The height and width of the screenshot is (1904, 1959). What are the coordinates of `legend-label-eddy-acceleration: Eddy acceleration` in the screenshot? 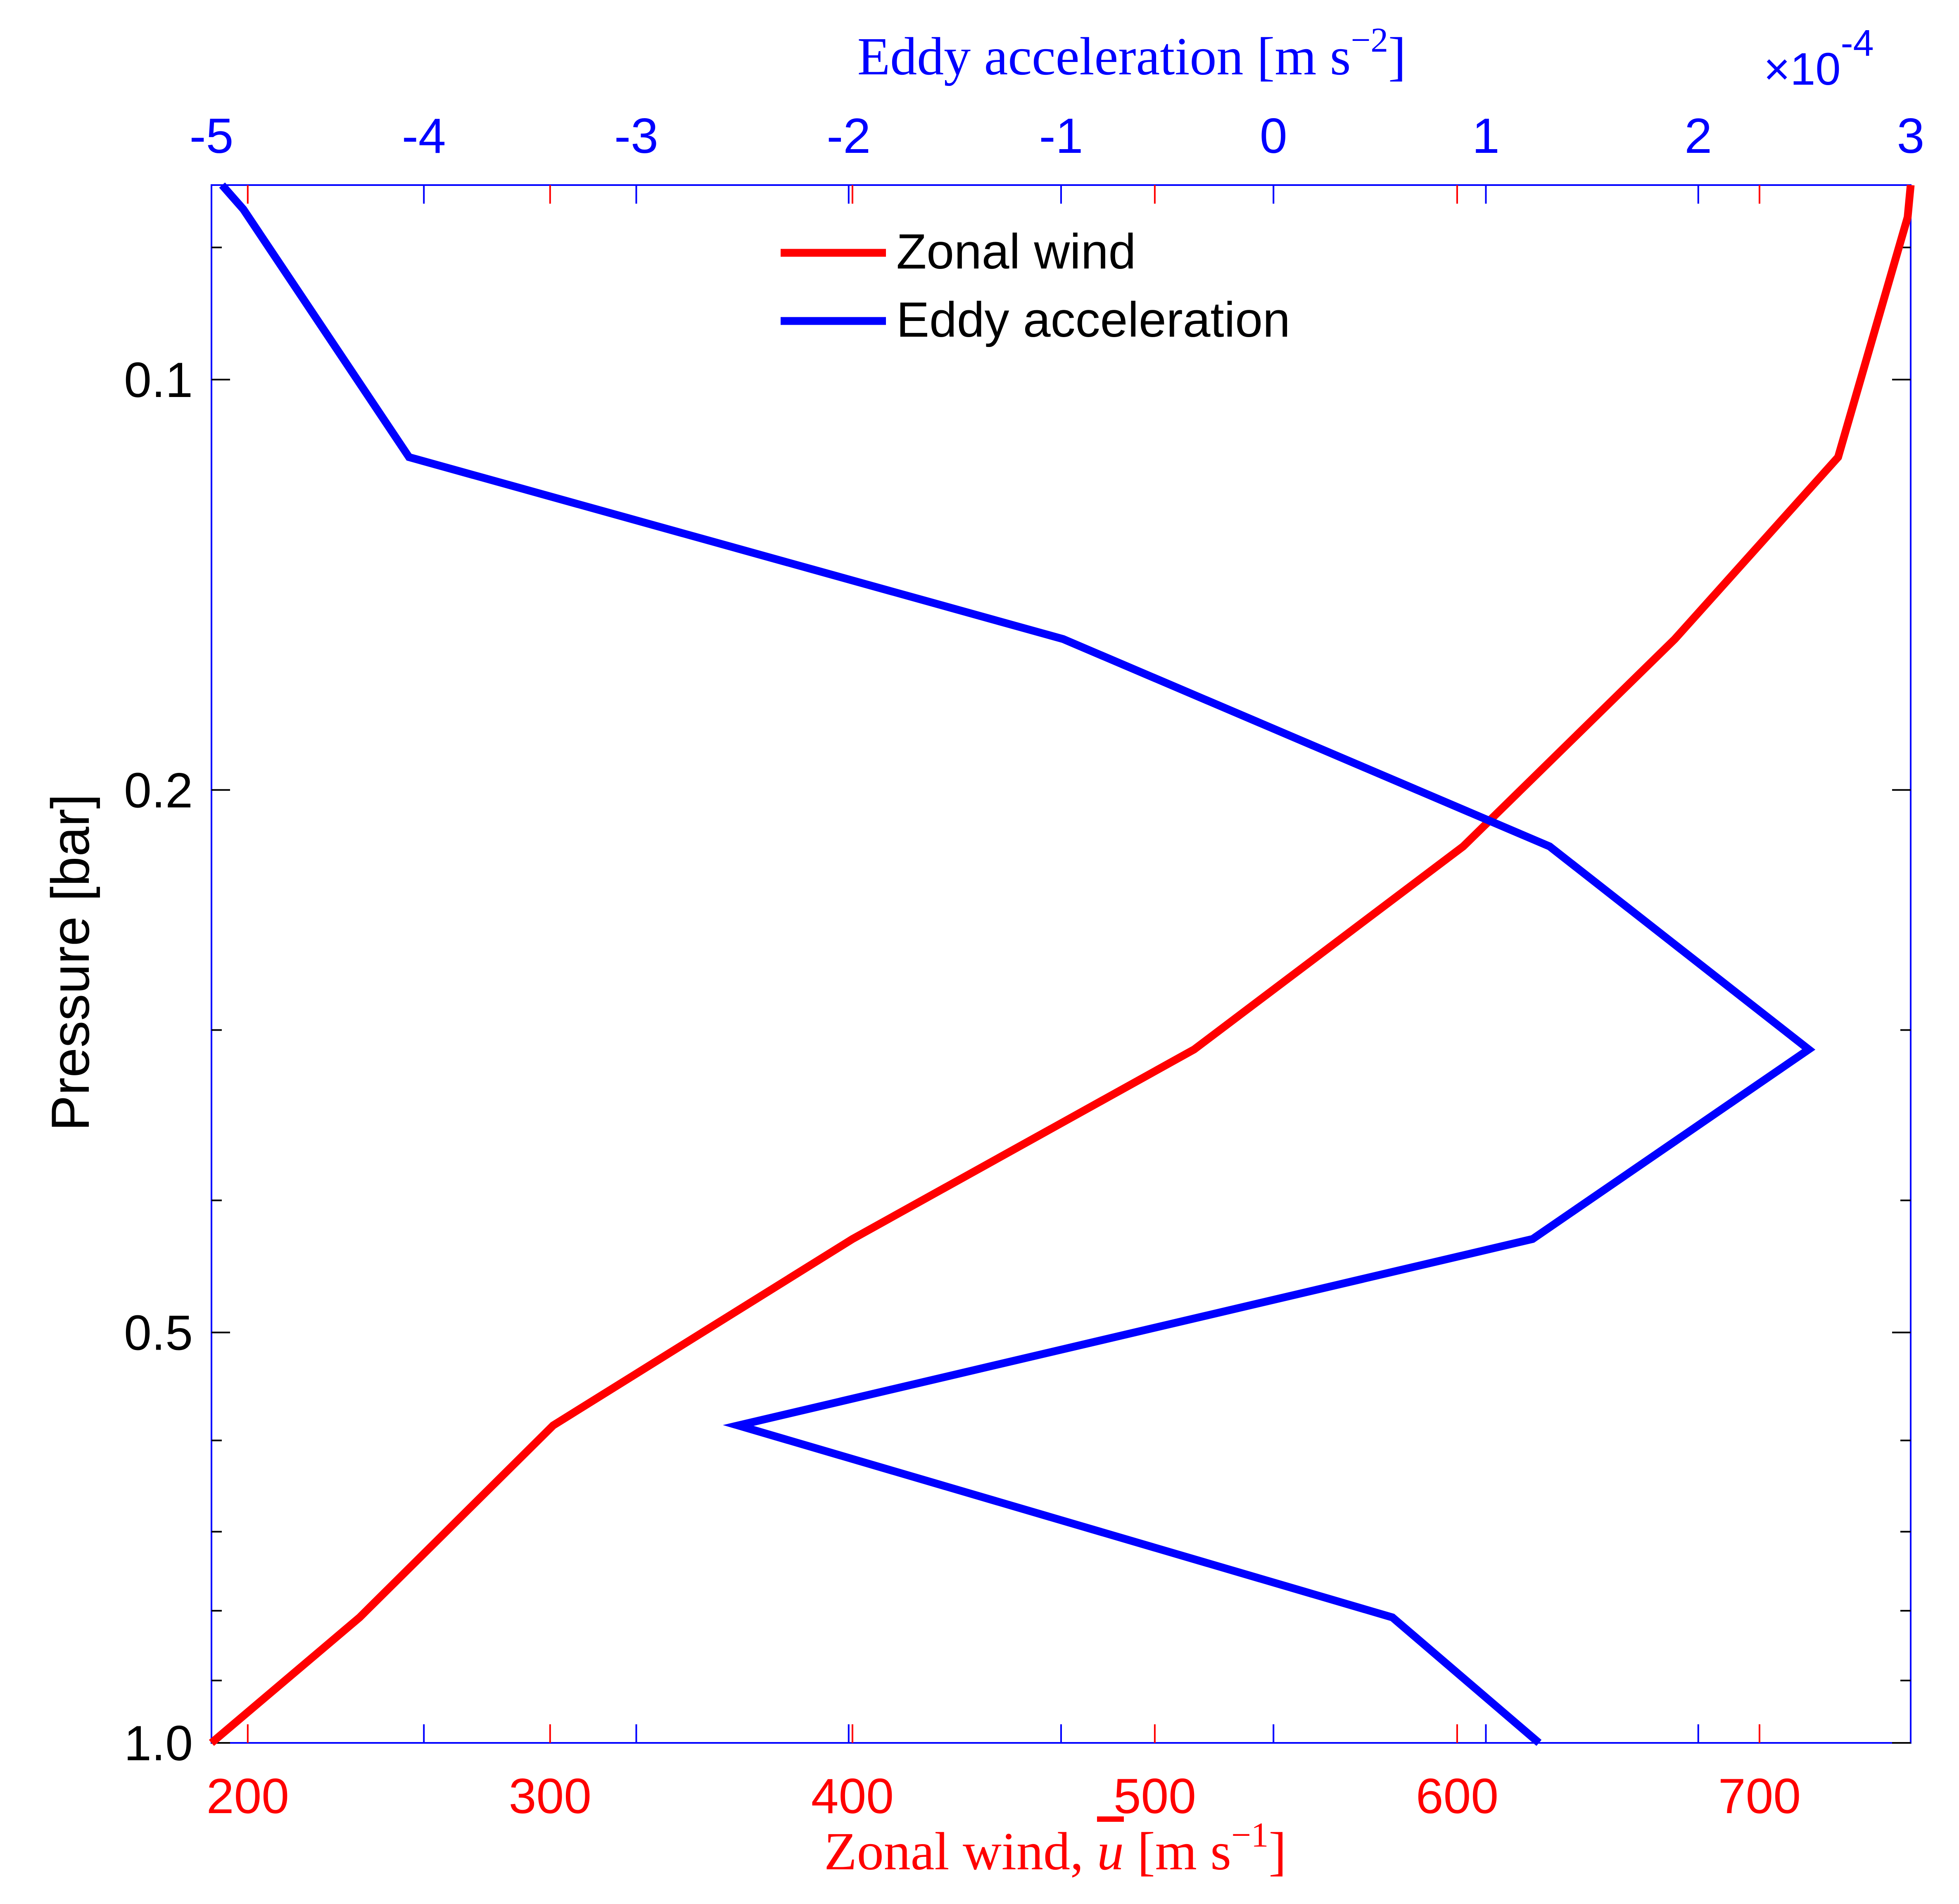 It's located at (1093, 319).